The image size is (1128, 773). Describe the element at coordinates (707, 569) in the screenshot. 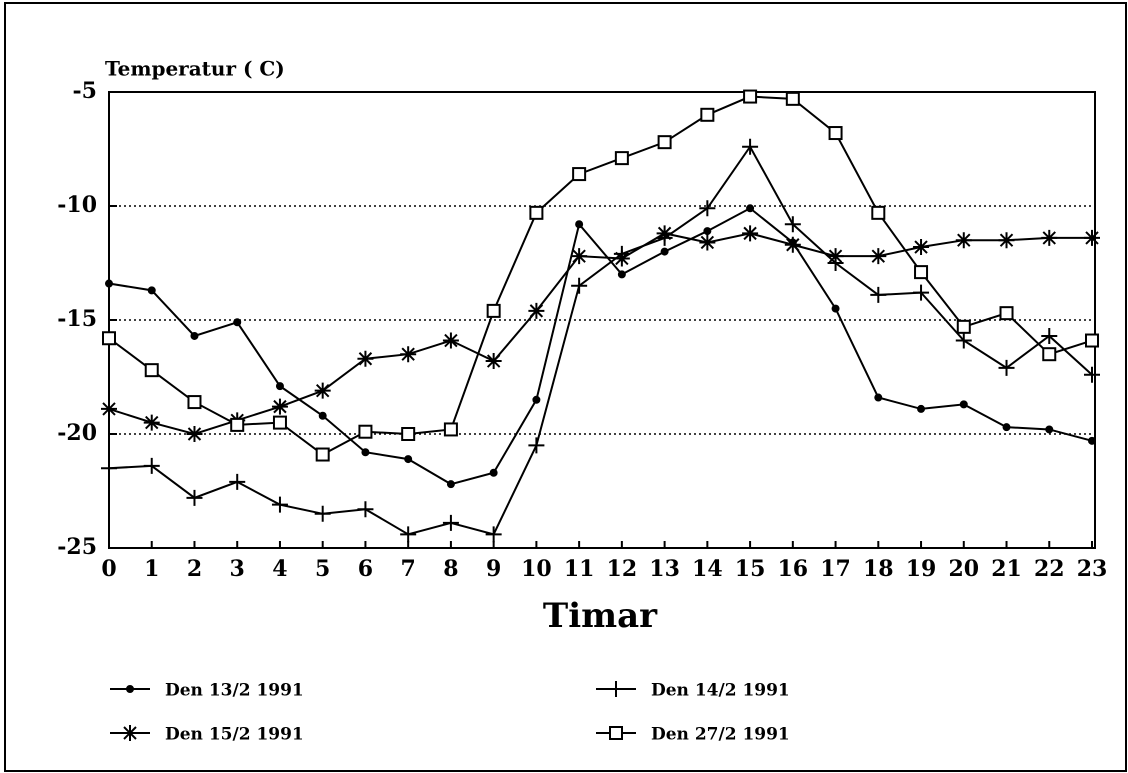

I see `x-tick-label: 14` at that location.